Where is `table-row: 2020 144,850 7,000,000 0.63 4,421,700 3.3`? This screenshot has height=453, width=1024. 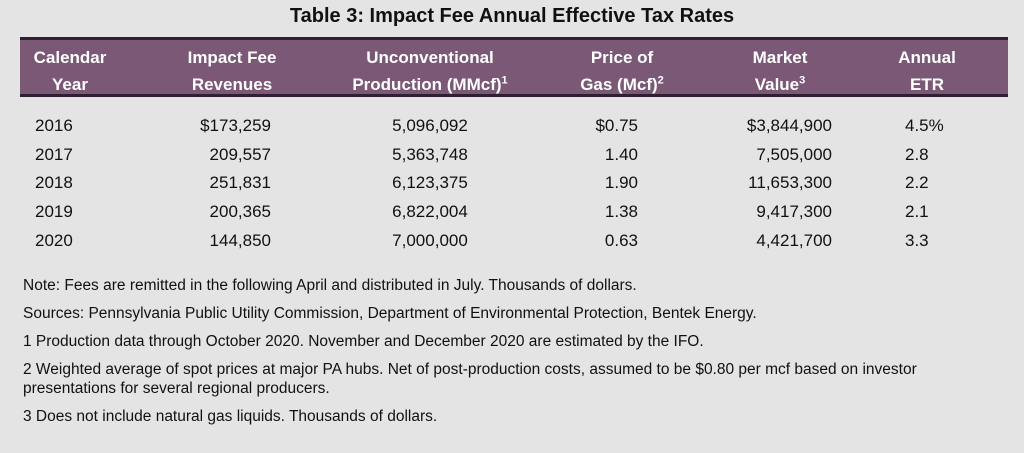 table-row: 2020 144,850 7,000,000 0.63 4,421,700 3.3 is located at coordinates (512, 245).